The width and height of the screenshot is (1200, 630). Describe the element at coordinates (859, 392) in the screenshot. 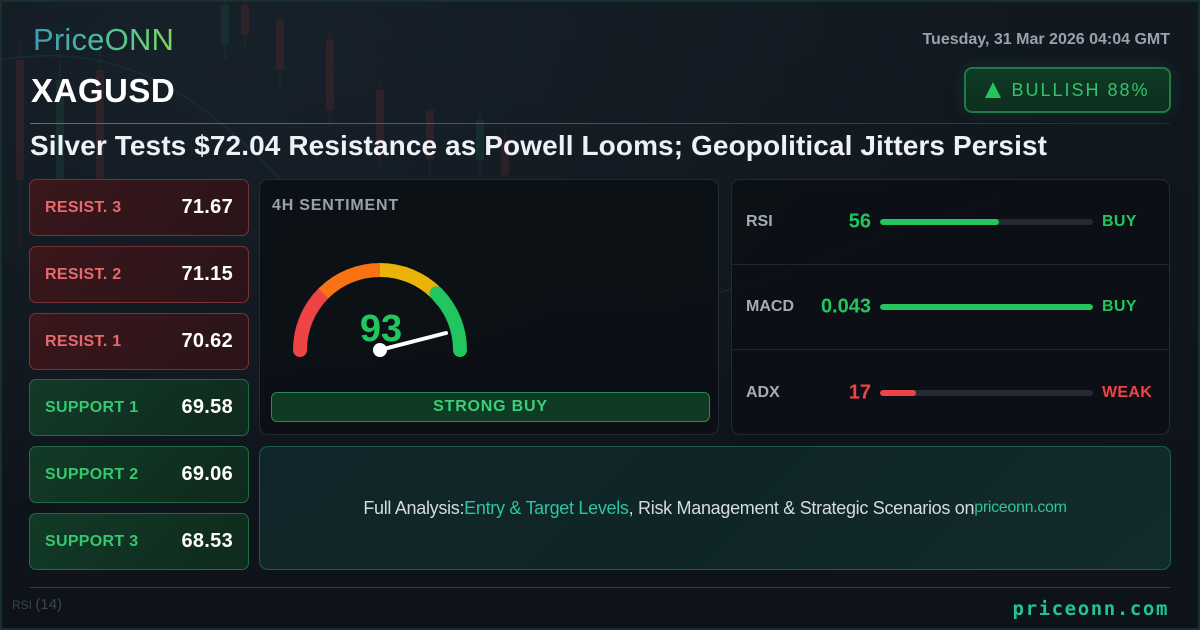

I see `indicator-value: 17` at that location.